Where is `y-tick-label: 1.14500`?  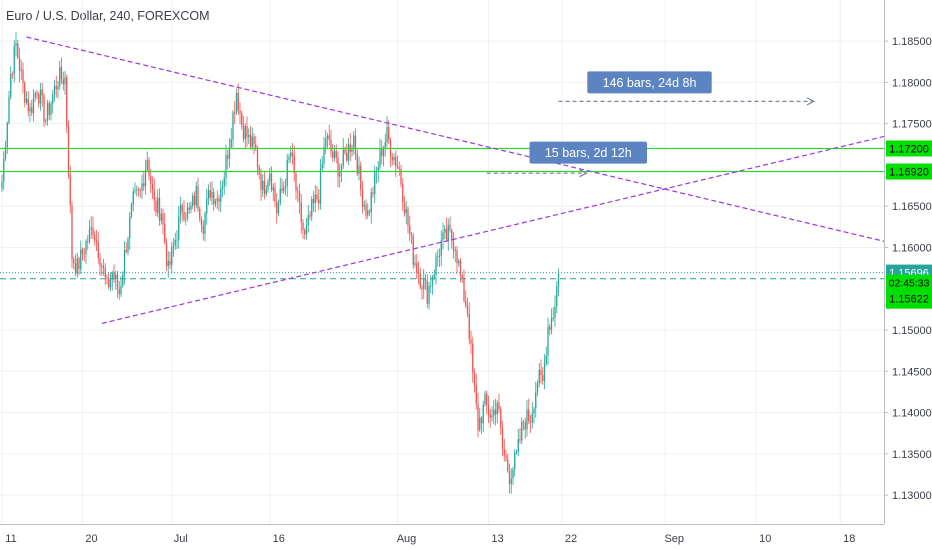 y-tick-label: 1.14500 is located at coordinates (912, 372).